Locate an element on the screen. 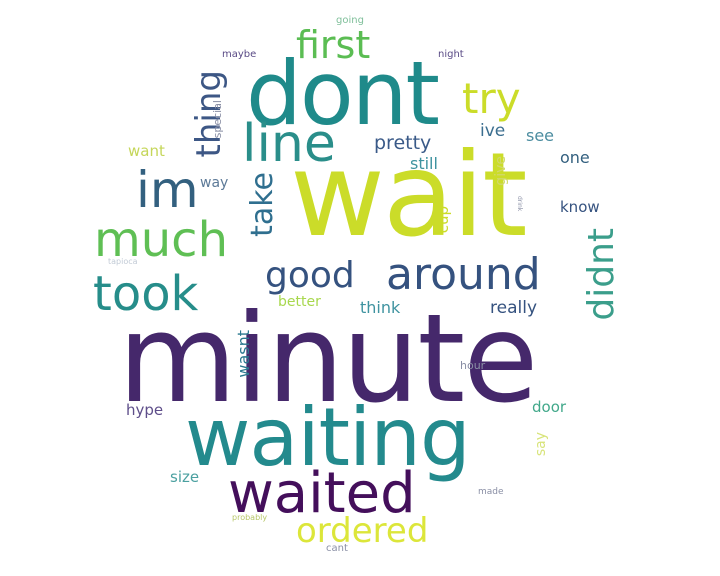 The width and height of the screenshot is (720, 576). word-around: around is located at coordinates (463, 274).